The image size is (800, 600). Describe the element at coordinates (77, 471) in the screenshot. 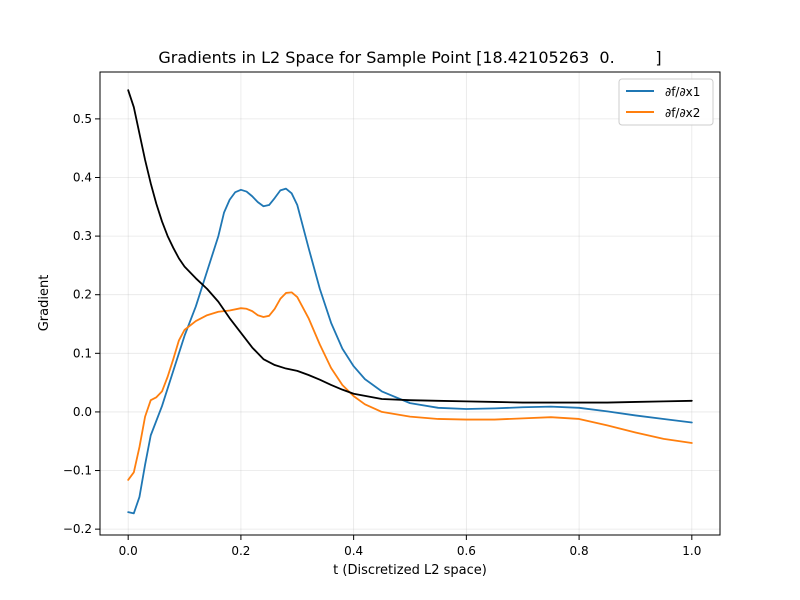

I see `y-tick-label: −0.1` at that location.